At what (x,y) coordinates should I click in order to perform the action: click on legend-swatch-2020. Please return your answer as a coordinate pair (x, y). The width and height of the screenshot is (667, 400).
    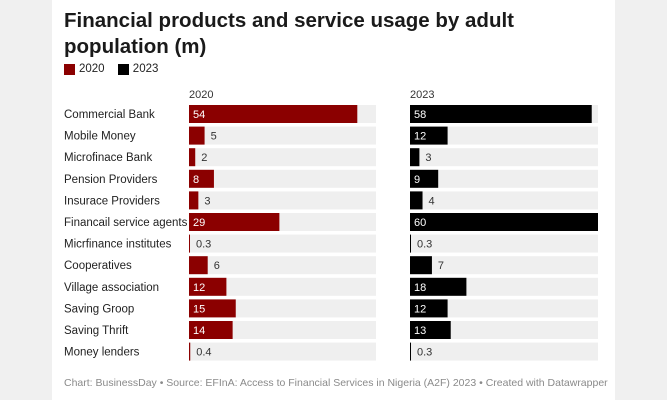
    Looking at the image, I should click on (69, 69).